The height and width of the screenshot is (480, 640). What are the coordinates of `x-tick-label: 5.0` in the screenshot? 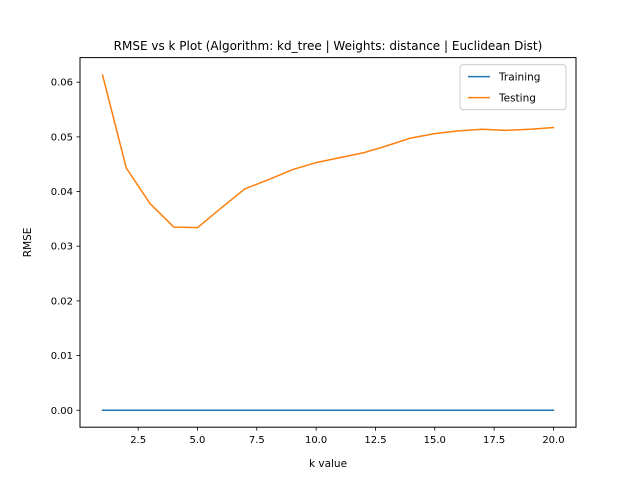 It's located at (198, 440).